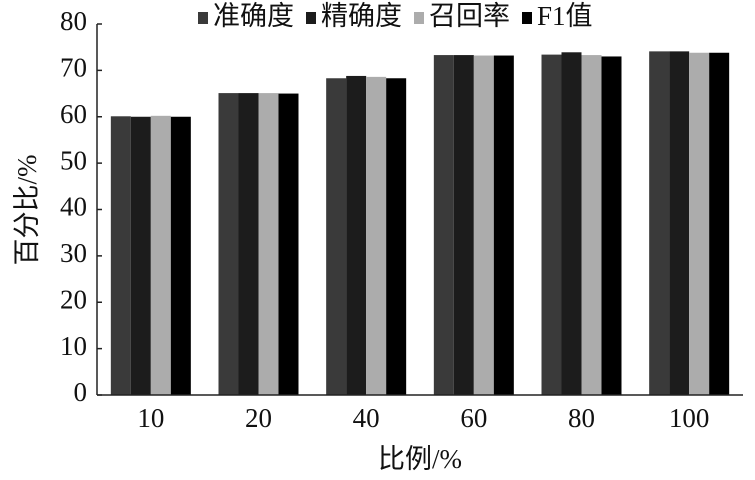 This screenshot has width=755, height=480. I want to click on y-axis-label: 百分比/%, so click(27, 210).